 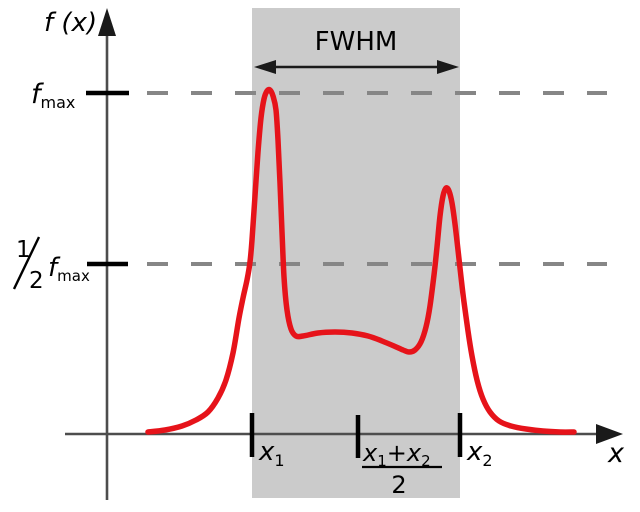 I want to click on midpoint-x1-sub: 1, so click(x=382, y=461).